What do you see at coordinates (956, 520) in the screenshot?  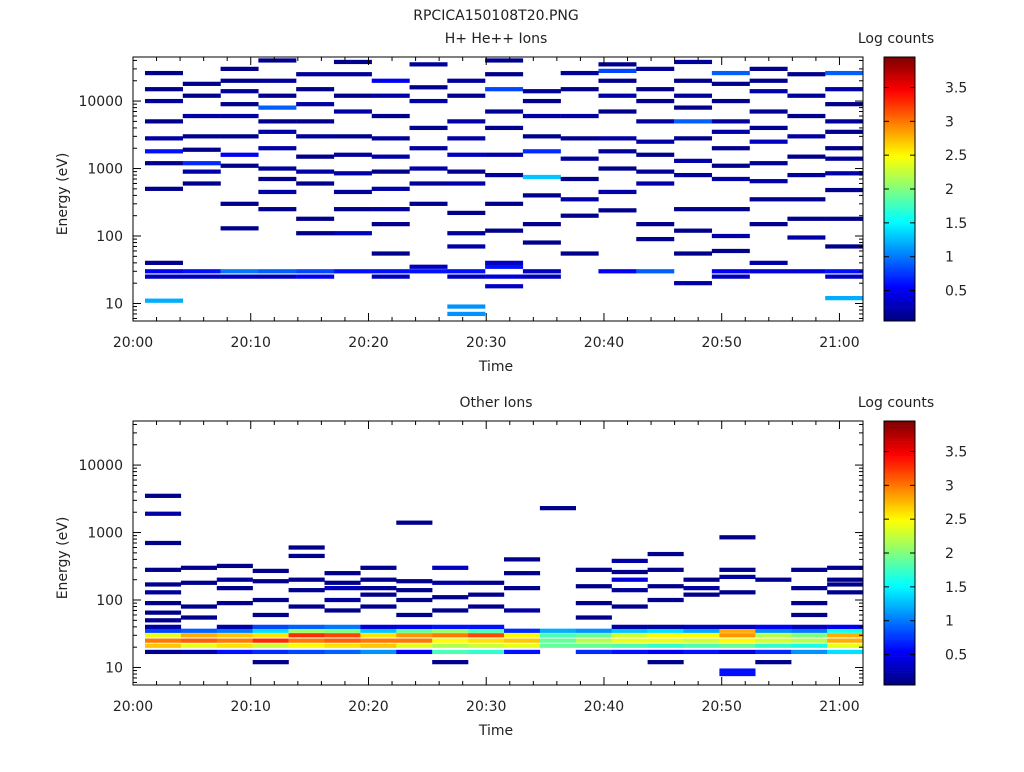 I see `colorbar-tick-label: 2.5` at bounding box center [956, 520].